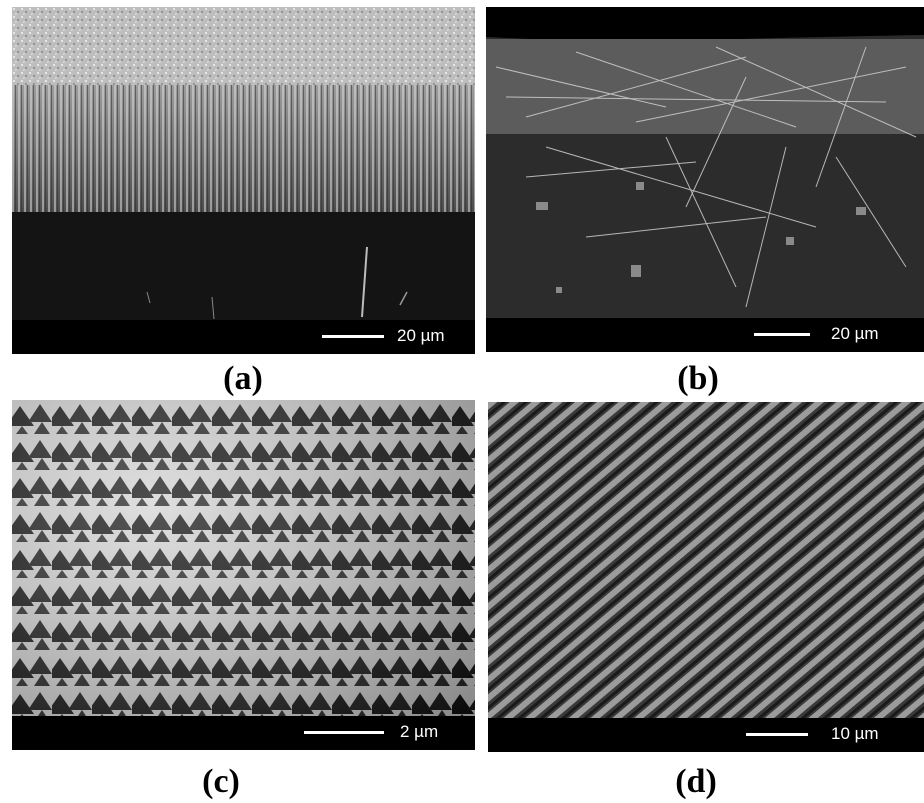 The image size is (924, 803). Describe the element at coordinates (706, 735) in the screenshot. I see `panel-d-scale-strip: 10 µm` at that location.